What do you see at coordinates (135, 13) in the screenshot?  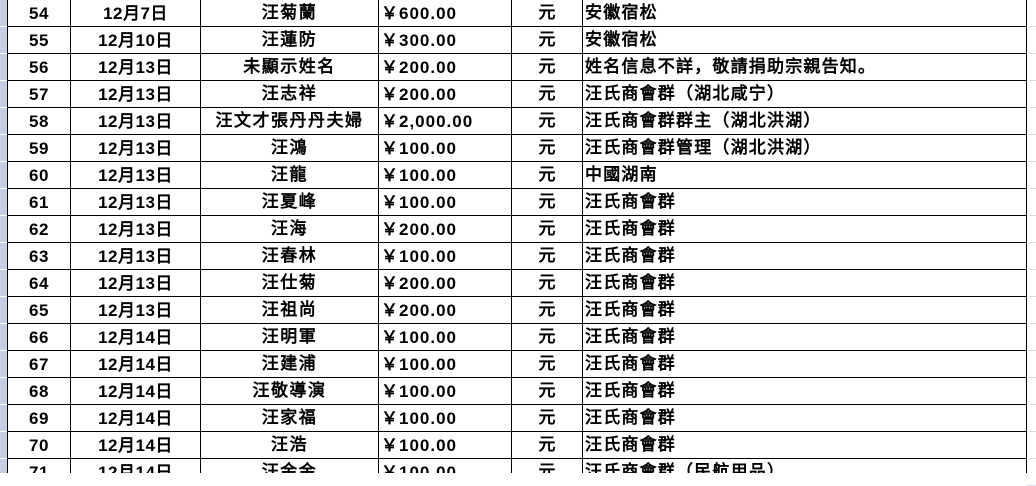 I see `cell-date: 12月7日` at bounding box center [135, 13].